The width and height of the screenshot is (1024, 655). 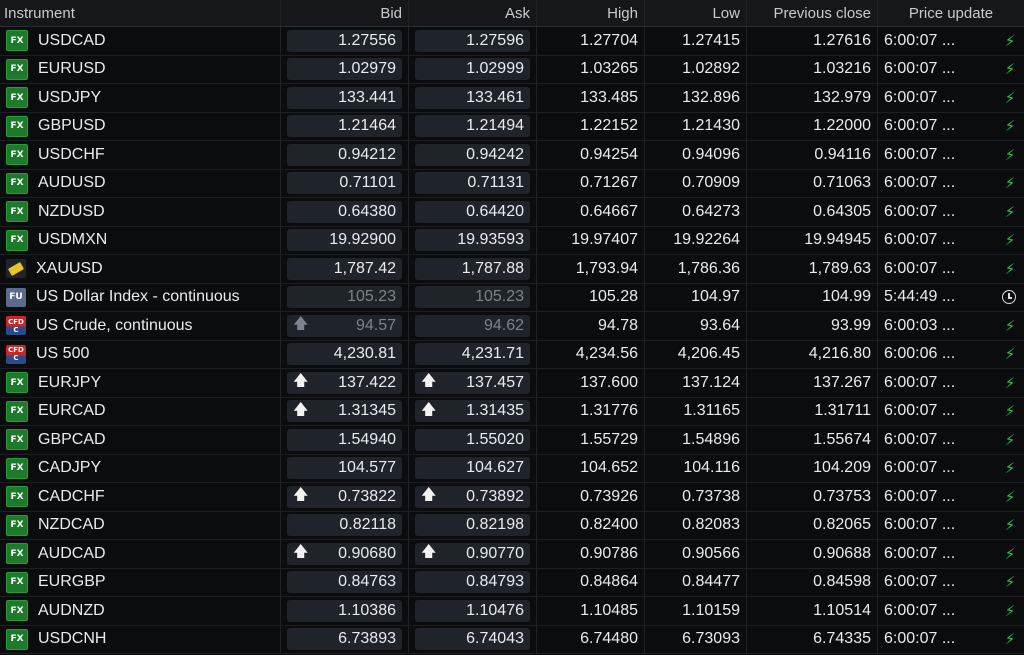 I want to click on bid-cell: 🡅 0.90680, so click(x=345, y=554).